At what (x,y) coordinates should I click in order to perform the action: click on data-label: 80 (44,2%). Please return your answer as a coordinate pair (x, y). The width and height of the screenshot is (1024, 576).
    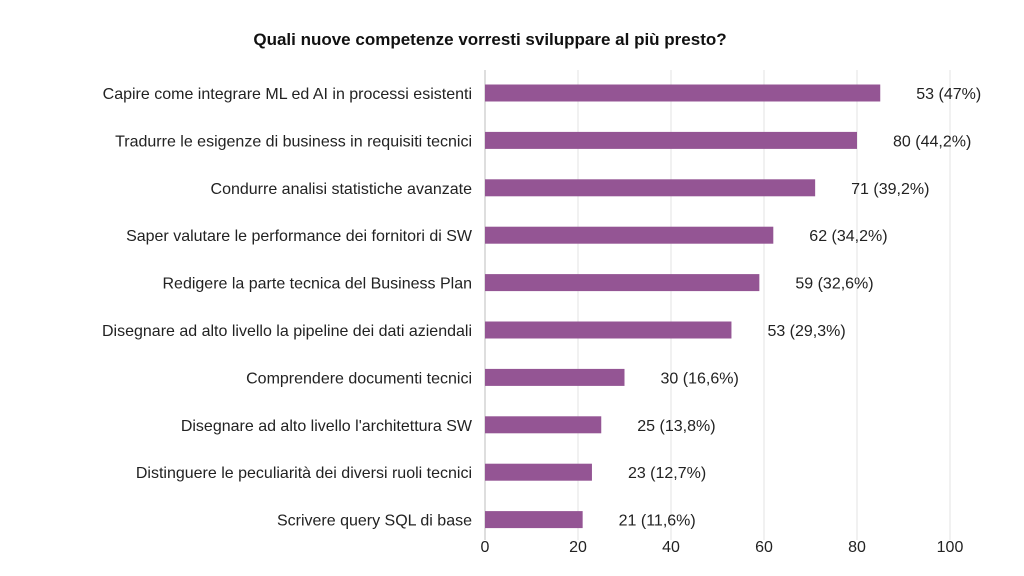
    Looking at the image, I should click on (932, 141).